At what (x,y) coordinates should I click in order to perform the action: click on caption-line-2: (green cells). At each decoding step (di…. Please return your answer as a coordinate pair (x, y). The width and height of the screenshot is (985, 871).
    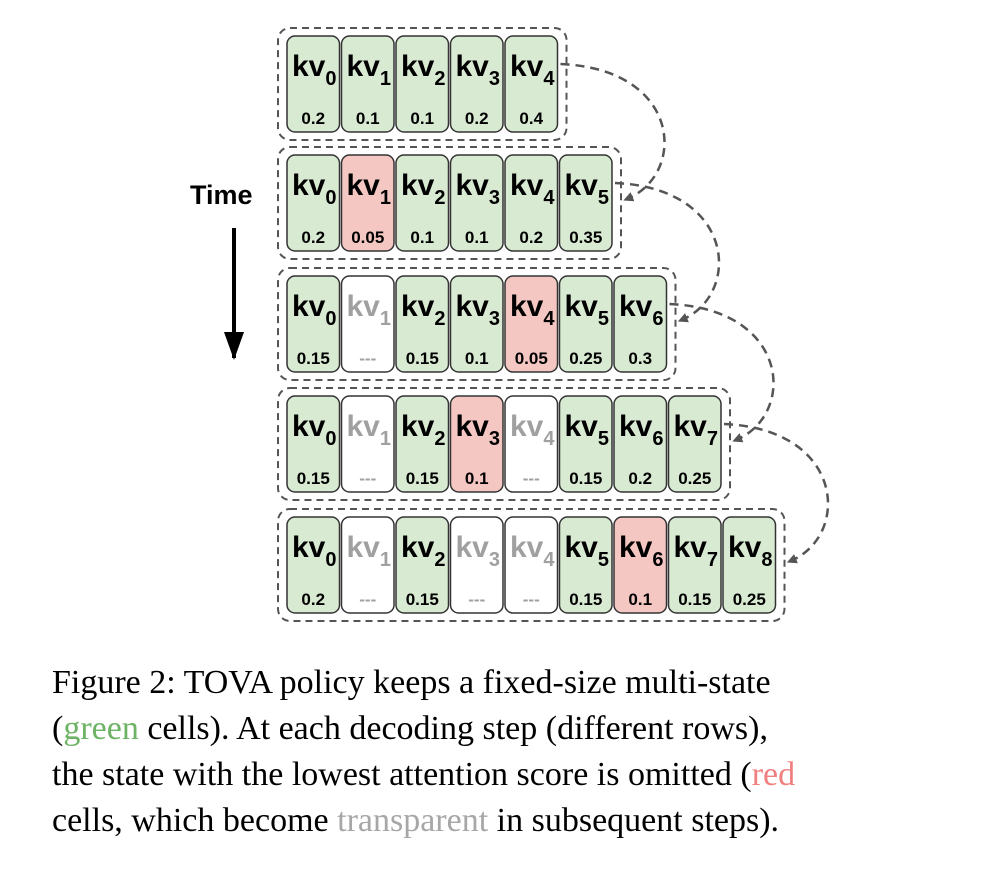
    Looking at the image, I should click on (504, 729).